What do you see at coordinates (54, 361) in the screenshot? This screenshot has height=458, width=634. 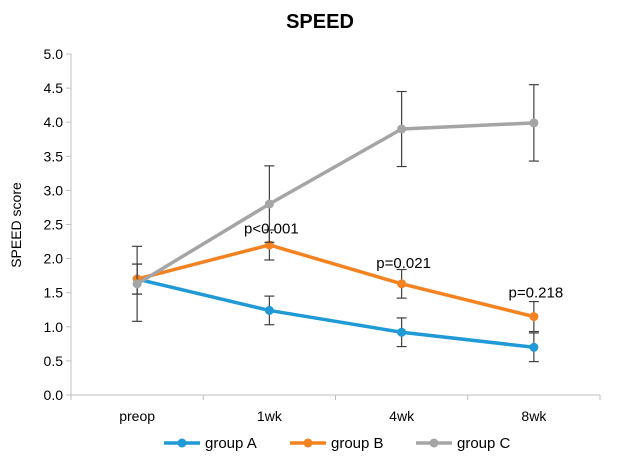 I see `y-tick-label: 0.5` at bounding box center [54, 361].